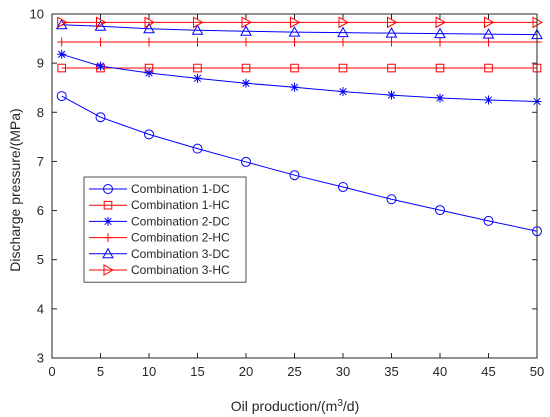 Image resolution: width=550 pixels, height=417 pixels. I want to click on legend-entry: Combination 2-DC, so click(159, 221).